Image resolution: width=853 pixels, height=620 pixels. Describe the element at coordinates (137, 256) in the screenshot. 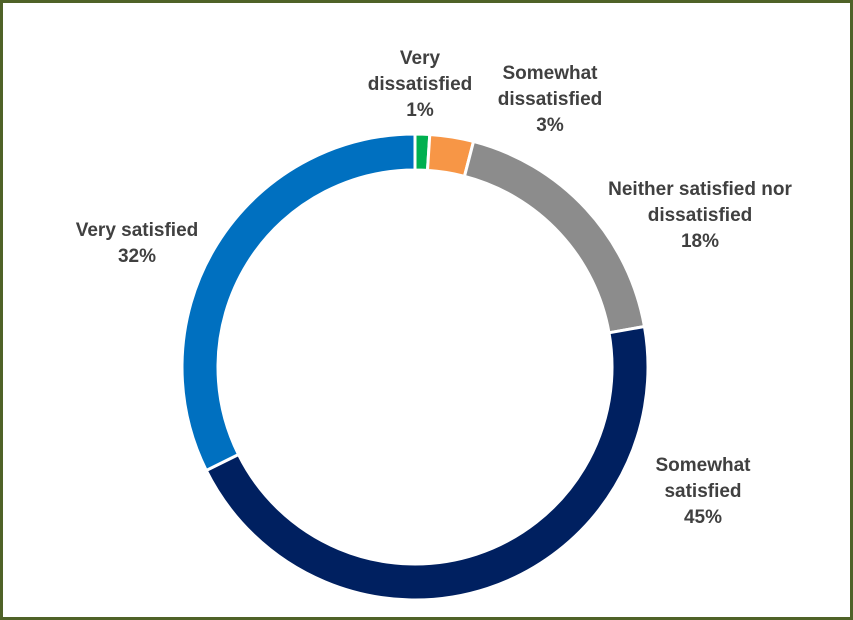

I see `label-percent: 32%` at that location.